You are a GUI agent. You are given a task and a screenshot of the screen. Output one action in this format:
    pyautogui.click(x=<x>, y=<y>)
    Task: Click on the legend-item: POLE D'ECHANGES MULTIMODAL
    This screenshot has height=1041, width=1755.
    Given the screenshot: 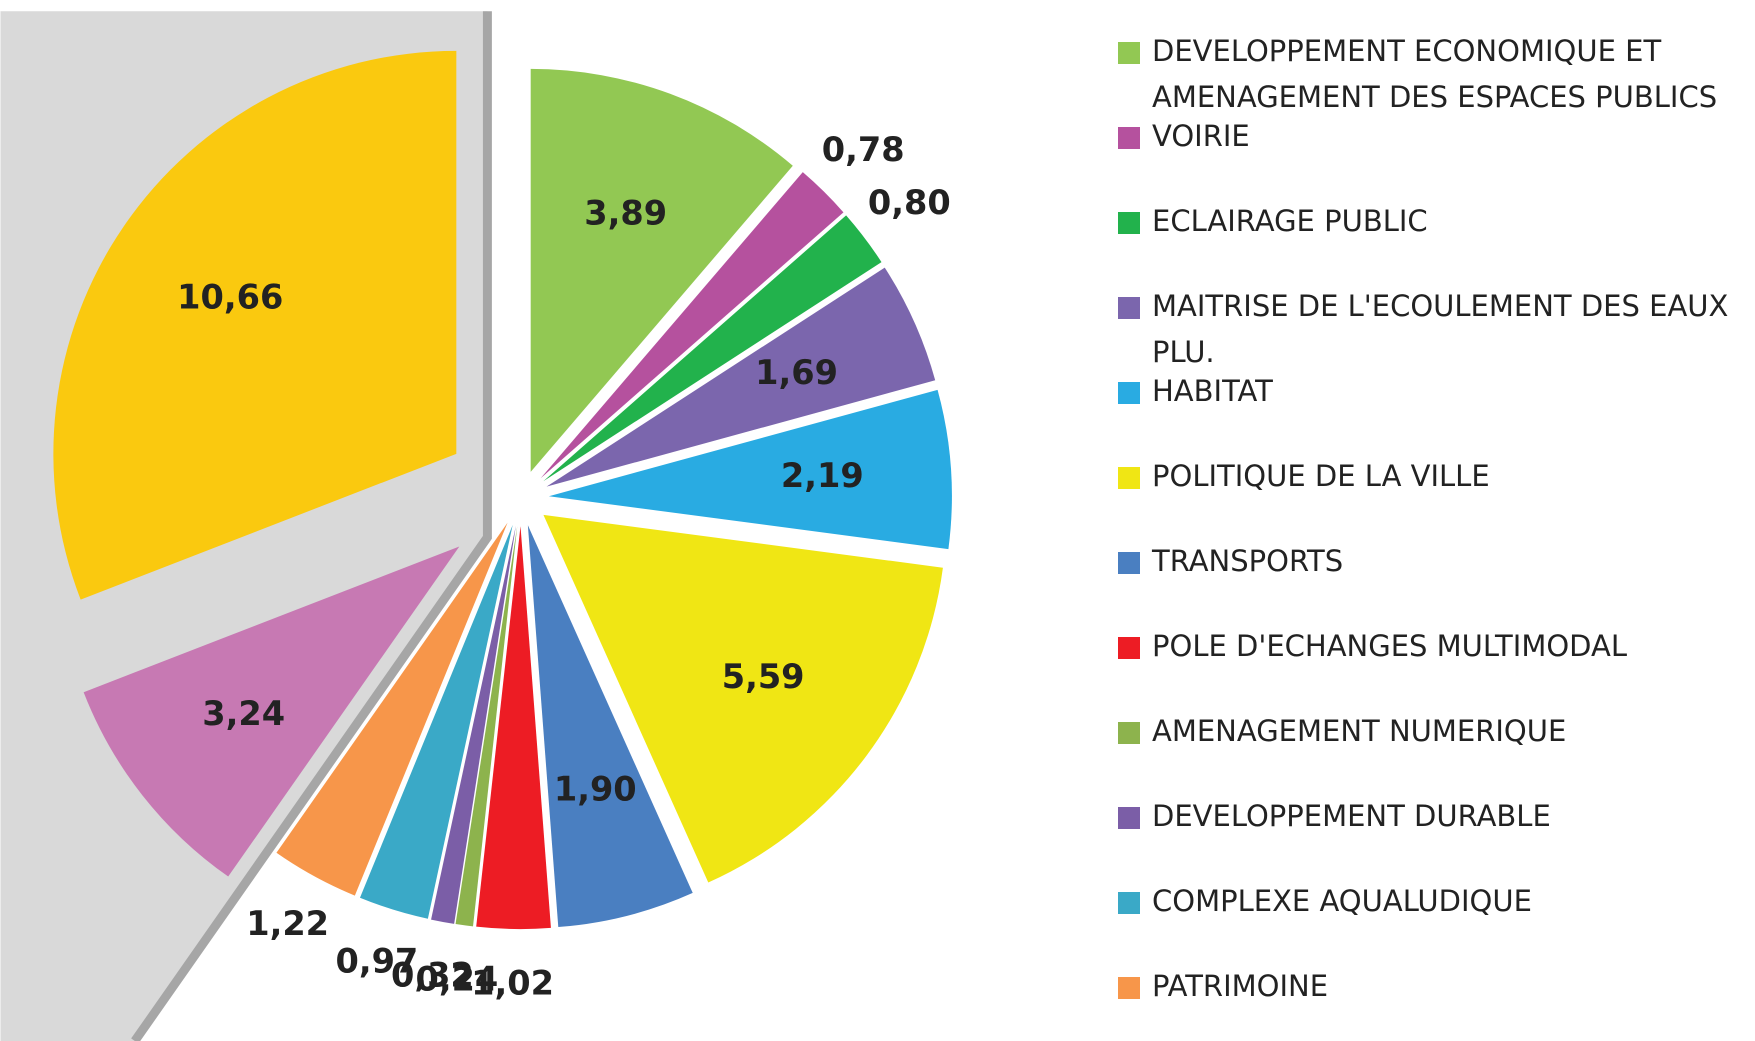 What is the action you would take?
    pyautogui.click(x=1436, y=646)
    